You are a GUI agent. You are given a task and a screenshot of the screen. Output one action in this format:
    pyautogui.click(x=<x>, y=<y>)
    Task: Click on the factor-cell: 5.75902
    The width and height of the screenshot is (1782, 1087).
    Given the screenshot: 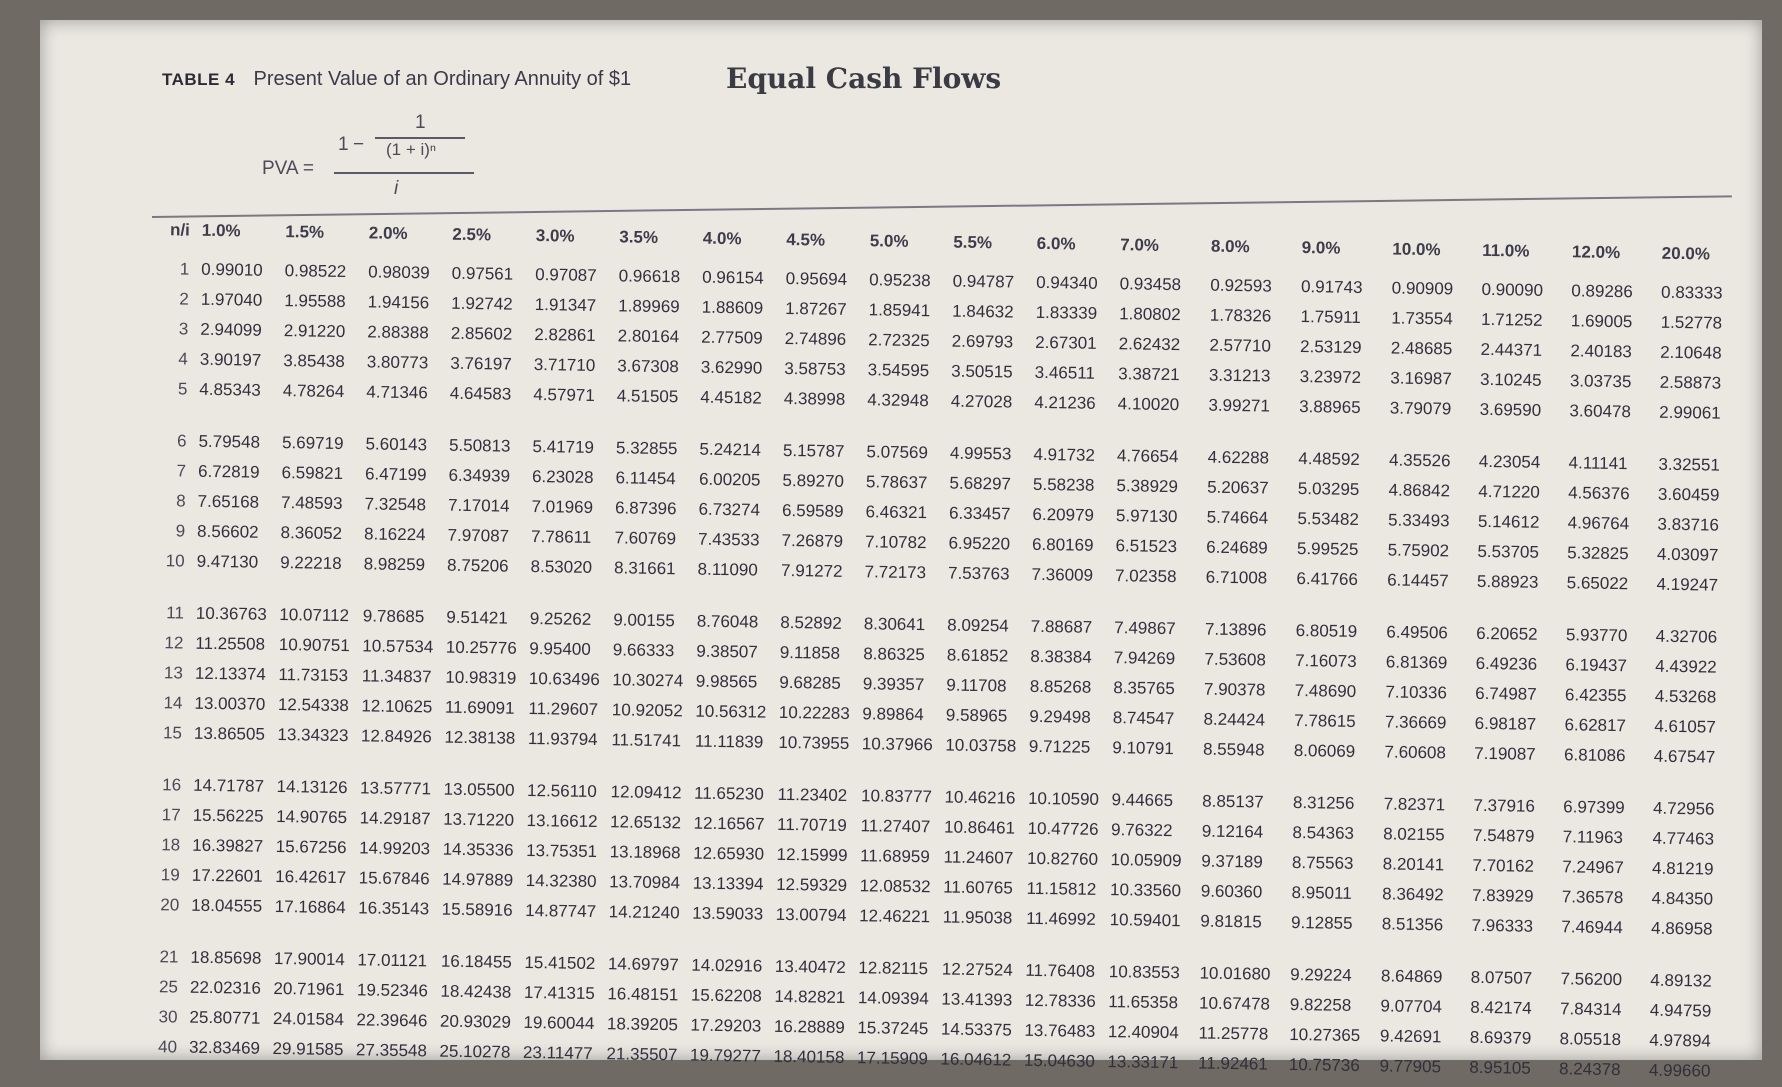 What is the action you would take?
    pyautogui.click(x=1418, y=550)
    